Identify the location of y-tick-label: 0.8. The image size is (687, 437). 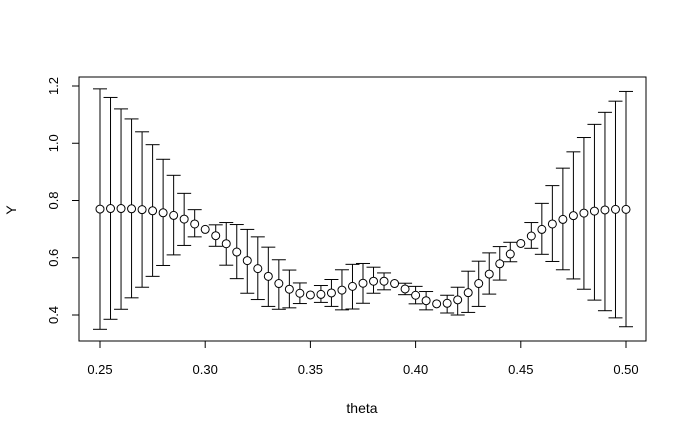
(53, 200).